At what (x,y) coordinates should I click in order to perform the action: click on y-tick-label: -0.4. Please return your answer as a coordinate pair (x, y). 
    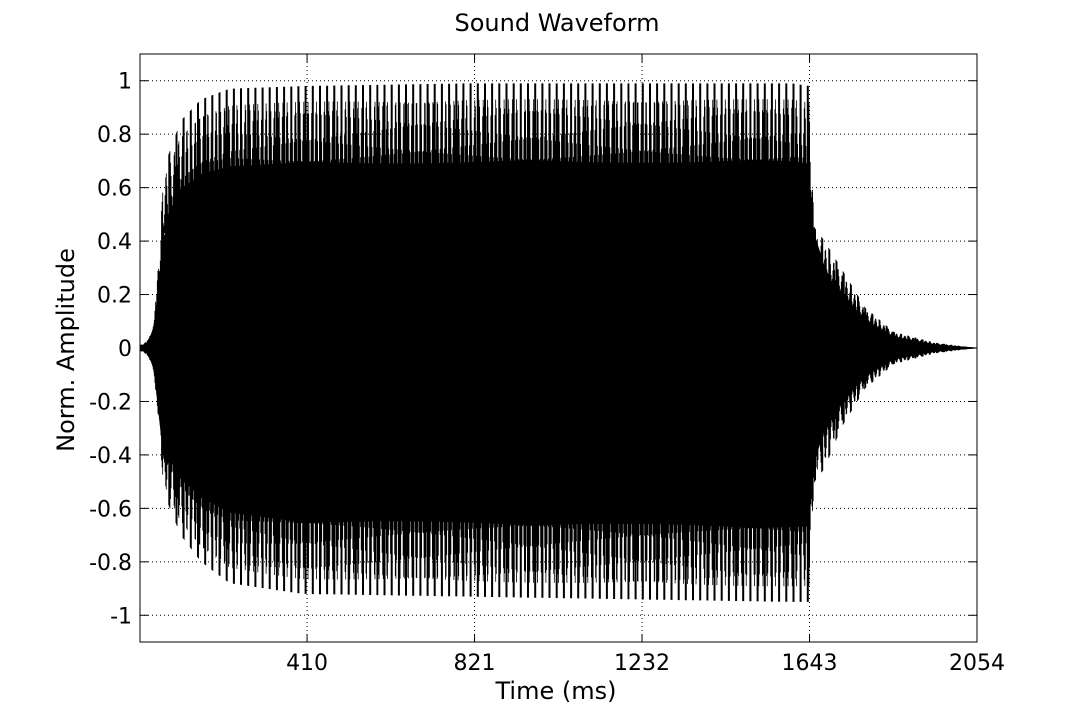
    Looking at the image, I should click on (110, 456).